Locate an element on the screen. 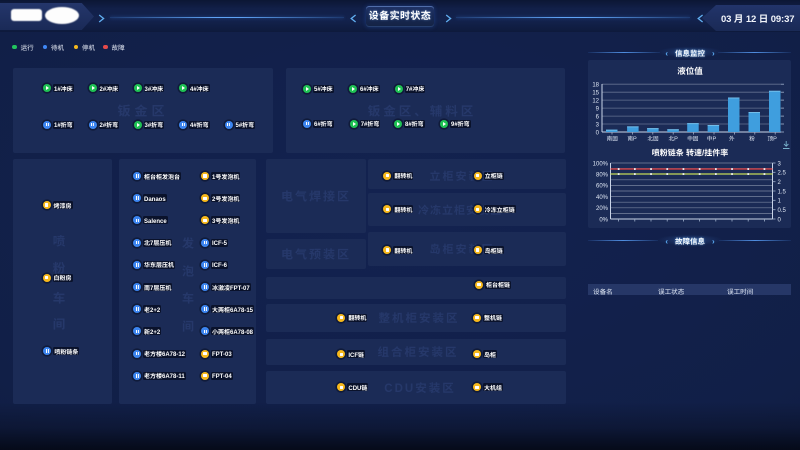  svg-text: 100% is located at coordinates (601, 162).